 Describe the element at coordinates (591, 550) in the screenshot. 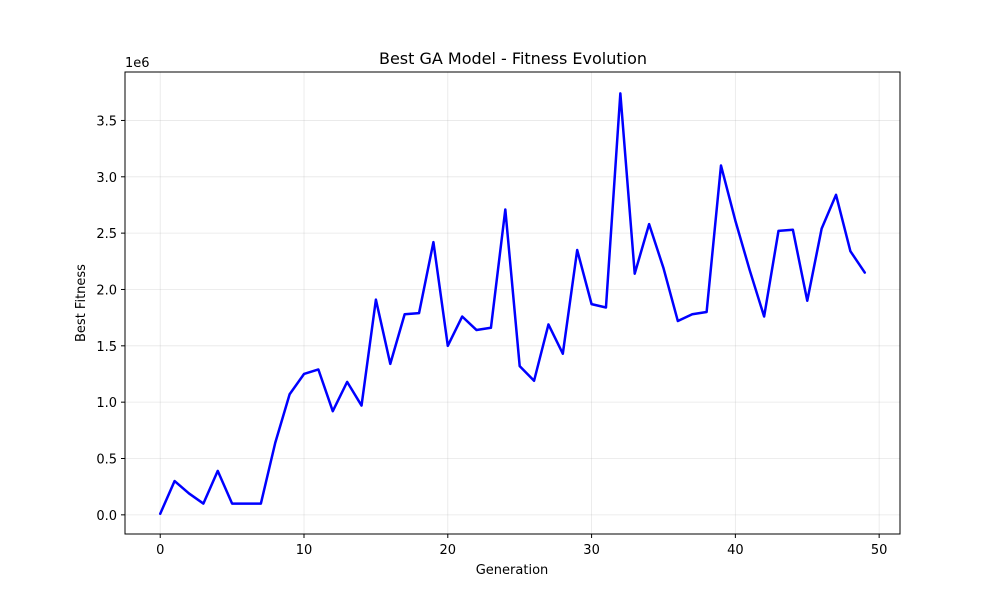

I see `x-tick-label: 30` at that location.